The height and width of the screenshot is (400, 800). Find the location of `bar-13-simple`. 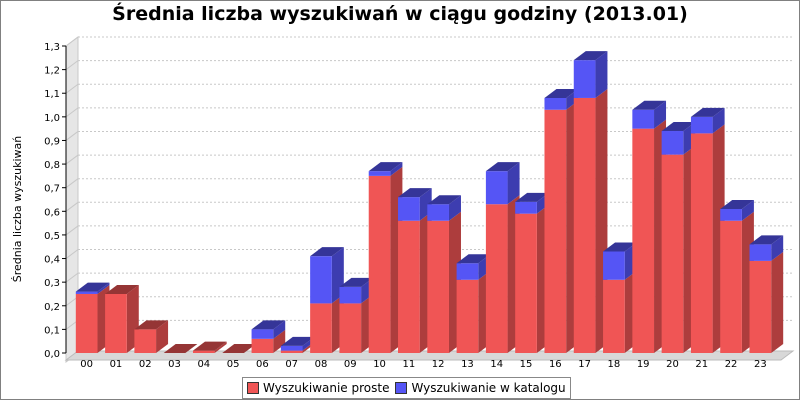

bar-13-simple is located at coordinates (473, 311).